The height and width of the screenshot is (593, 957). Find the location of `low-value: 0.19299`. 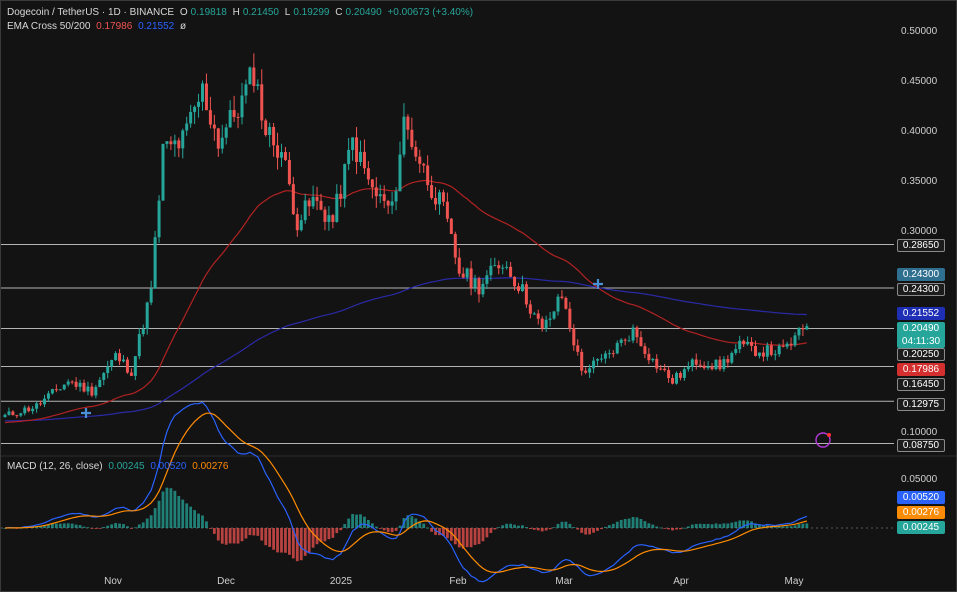

low-value: 0.19299 is located at coordinates (311, 12).